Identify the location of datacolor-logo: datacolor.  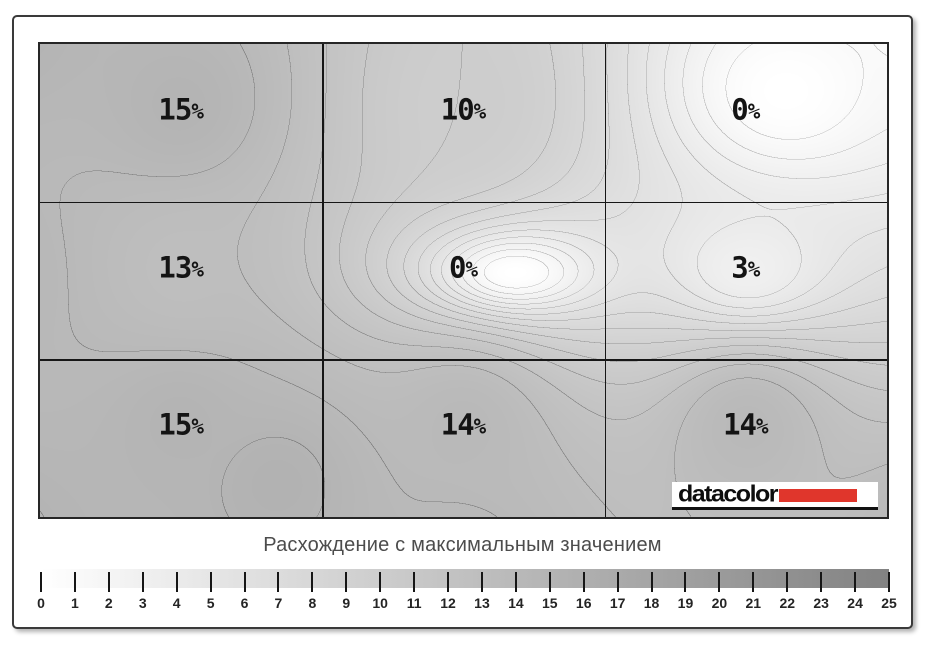
(775, 496).